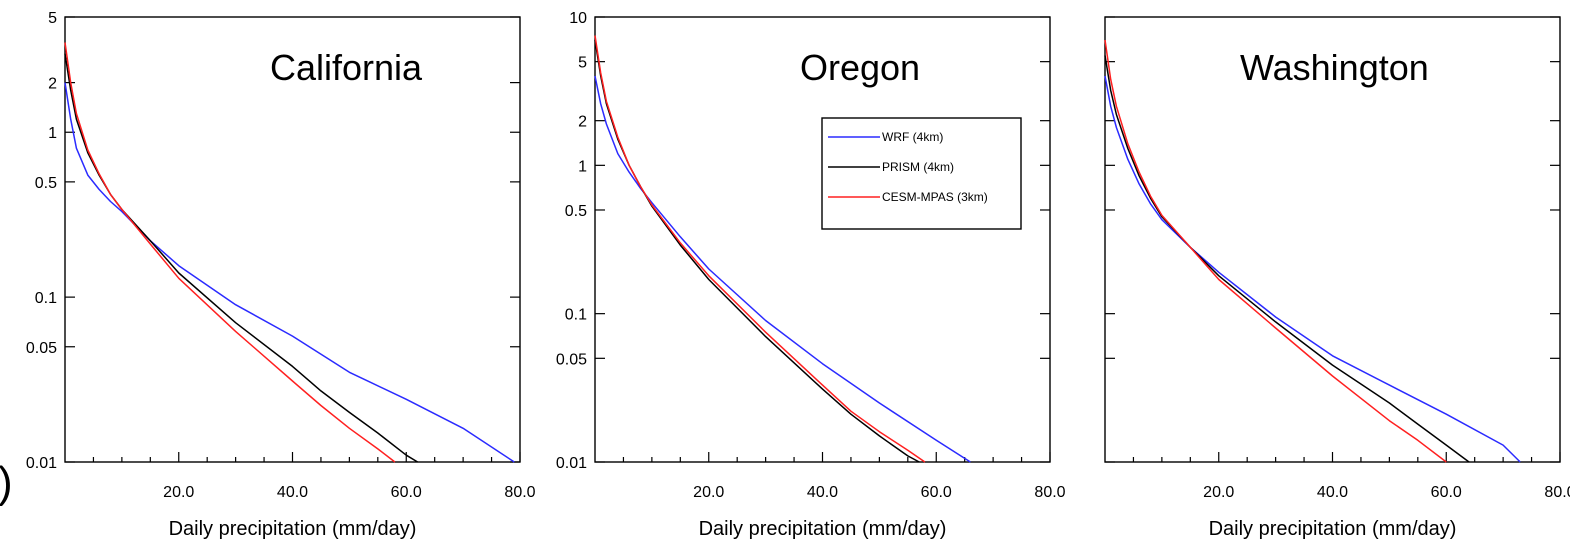 The image size is (1570, 542). I want to click on panel-title: Washington, so click(1334, 67).